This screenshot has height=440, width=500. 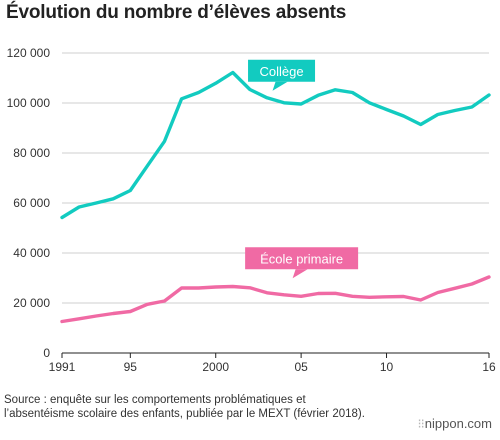 I want to click on y-tick-label: 40 000, so click(x=31, y=253).